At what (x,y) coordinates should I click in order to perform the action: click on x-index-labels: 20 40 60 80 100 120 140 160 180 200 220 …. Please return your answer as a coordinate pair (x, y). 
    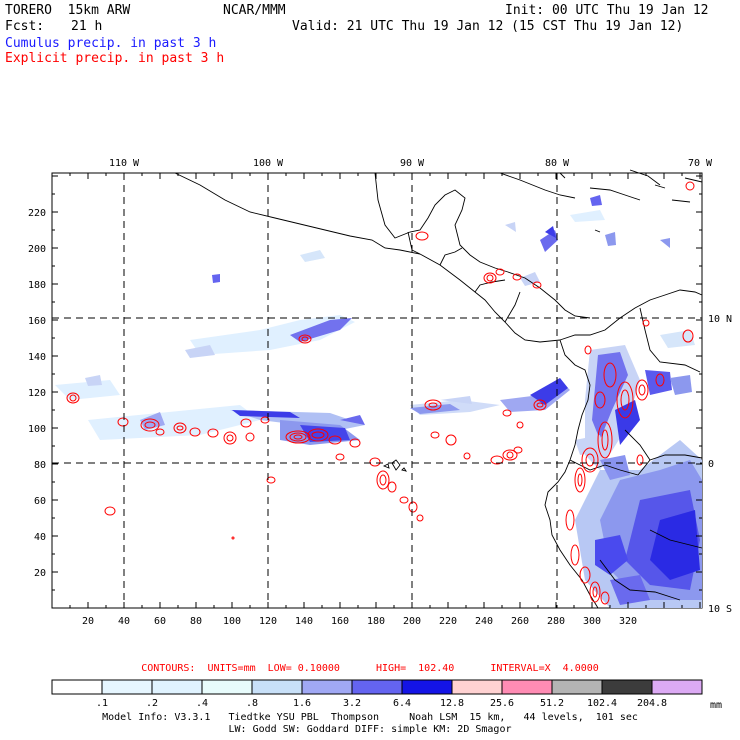
    Looking at the image, I should click on (359, 621).